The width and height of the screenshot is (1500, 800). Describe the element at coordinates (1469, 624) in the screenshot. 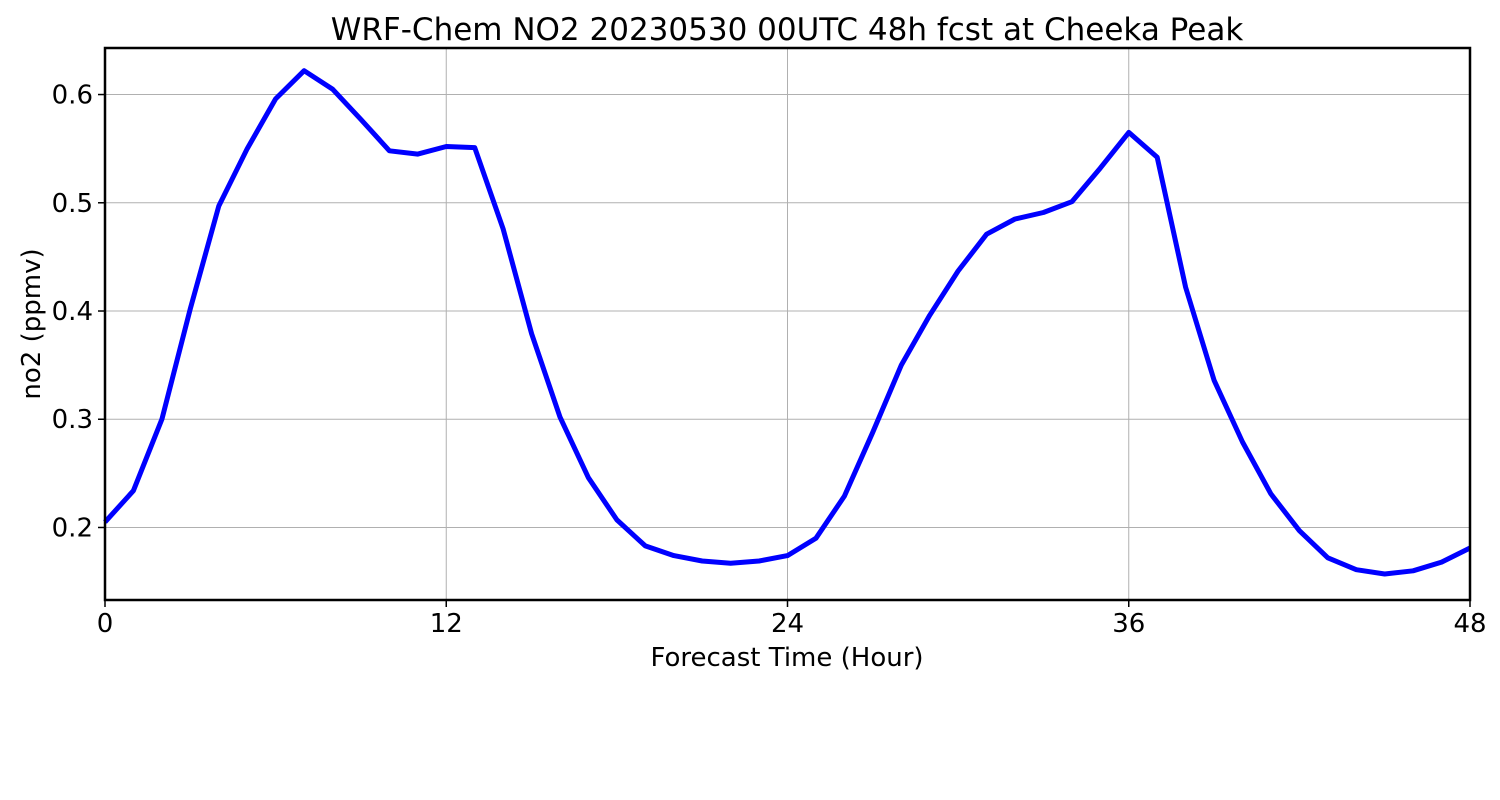

I see `x-tick-label: 48` at that location.